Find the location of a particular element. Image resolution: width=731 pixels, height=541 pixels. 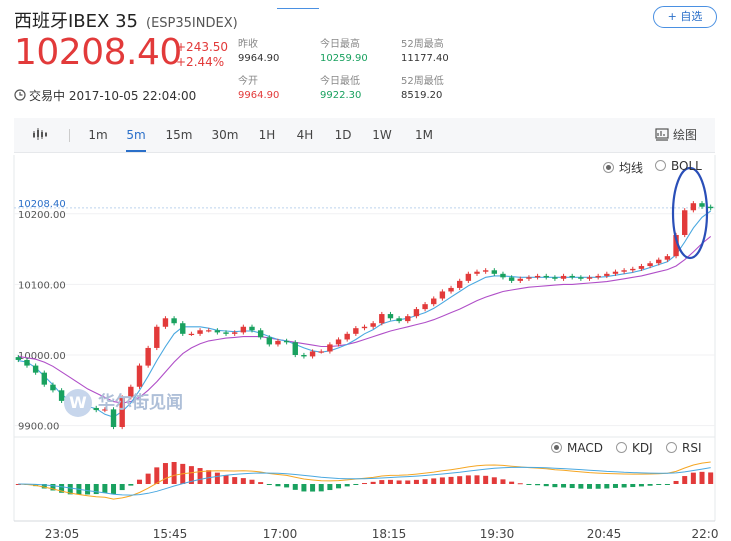

stat-day-low: 今日最低 9922.30 is located at coordinates (340, 89).